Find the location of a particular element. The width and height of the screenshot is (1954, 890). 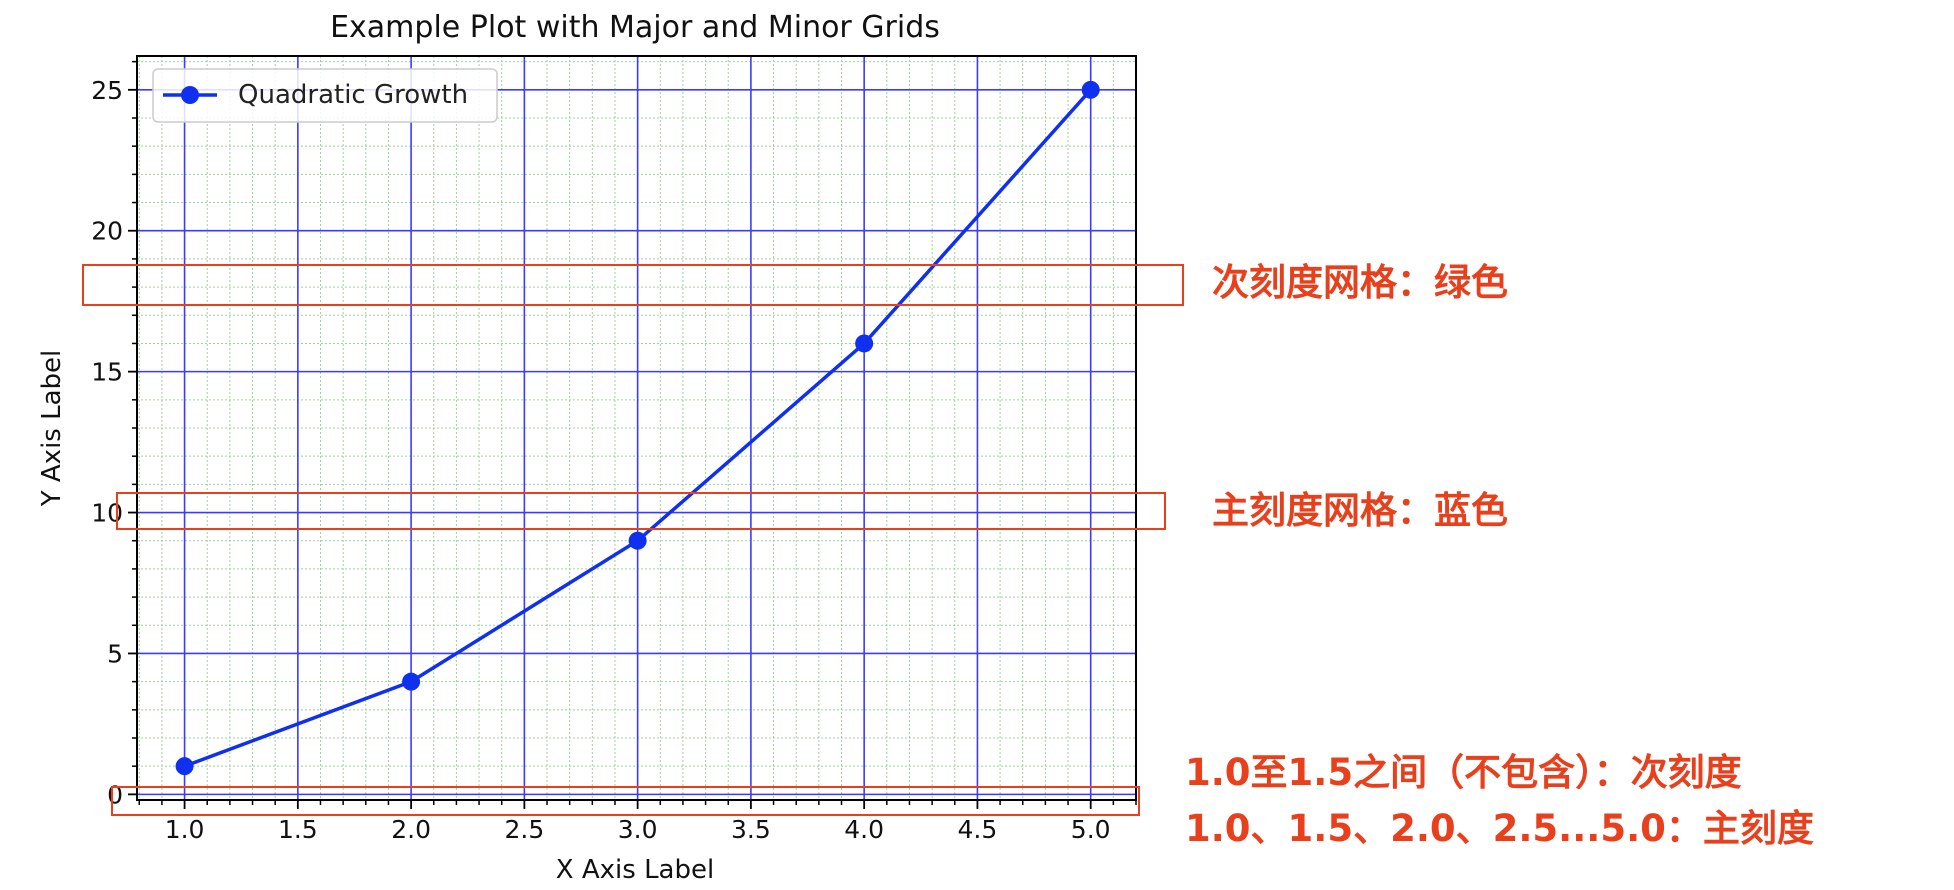

legend-box is located at coordinates (325, 95).